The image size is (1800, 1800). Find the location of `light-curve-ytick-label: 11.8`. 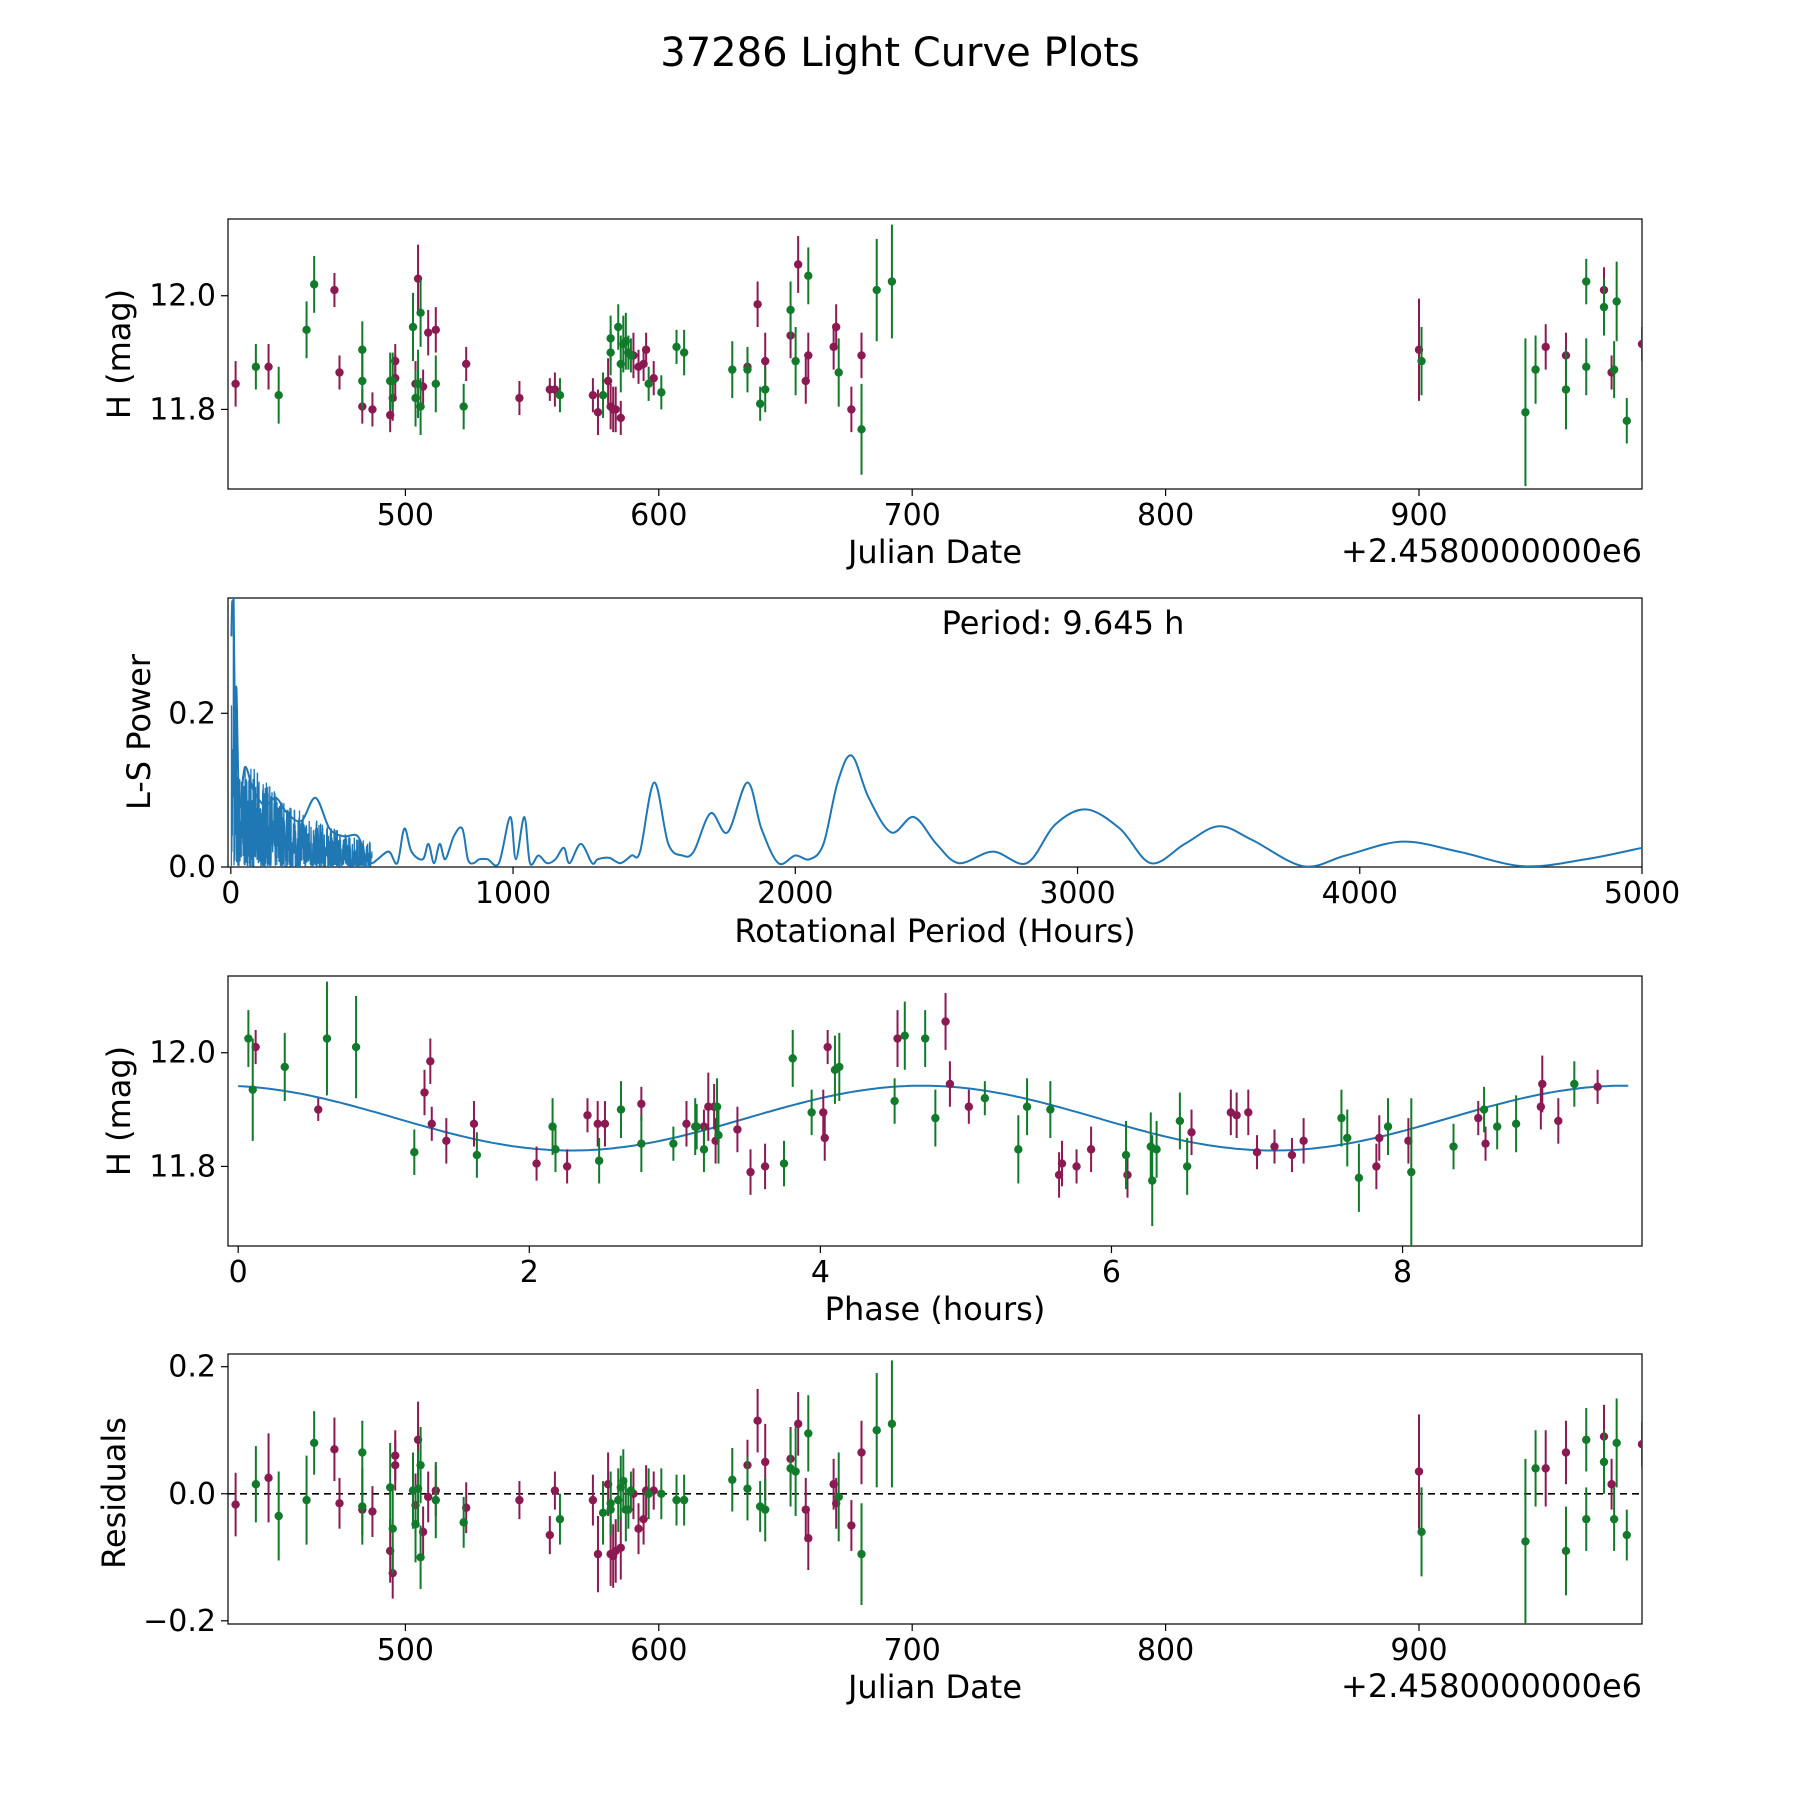

light-curve-ytick-label: 11.8 is located at coordinates (182, 409).